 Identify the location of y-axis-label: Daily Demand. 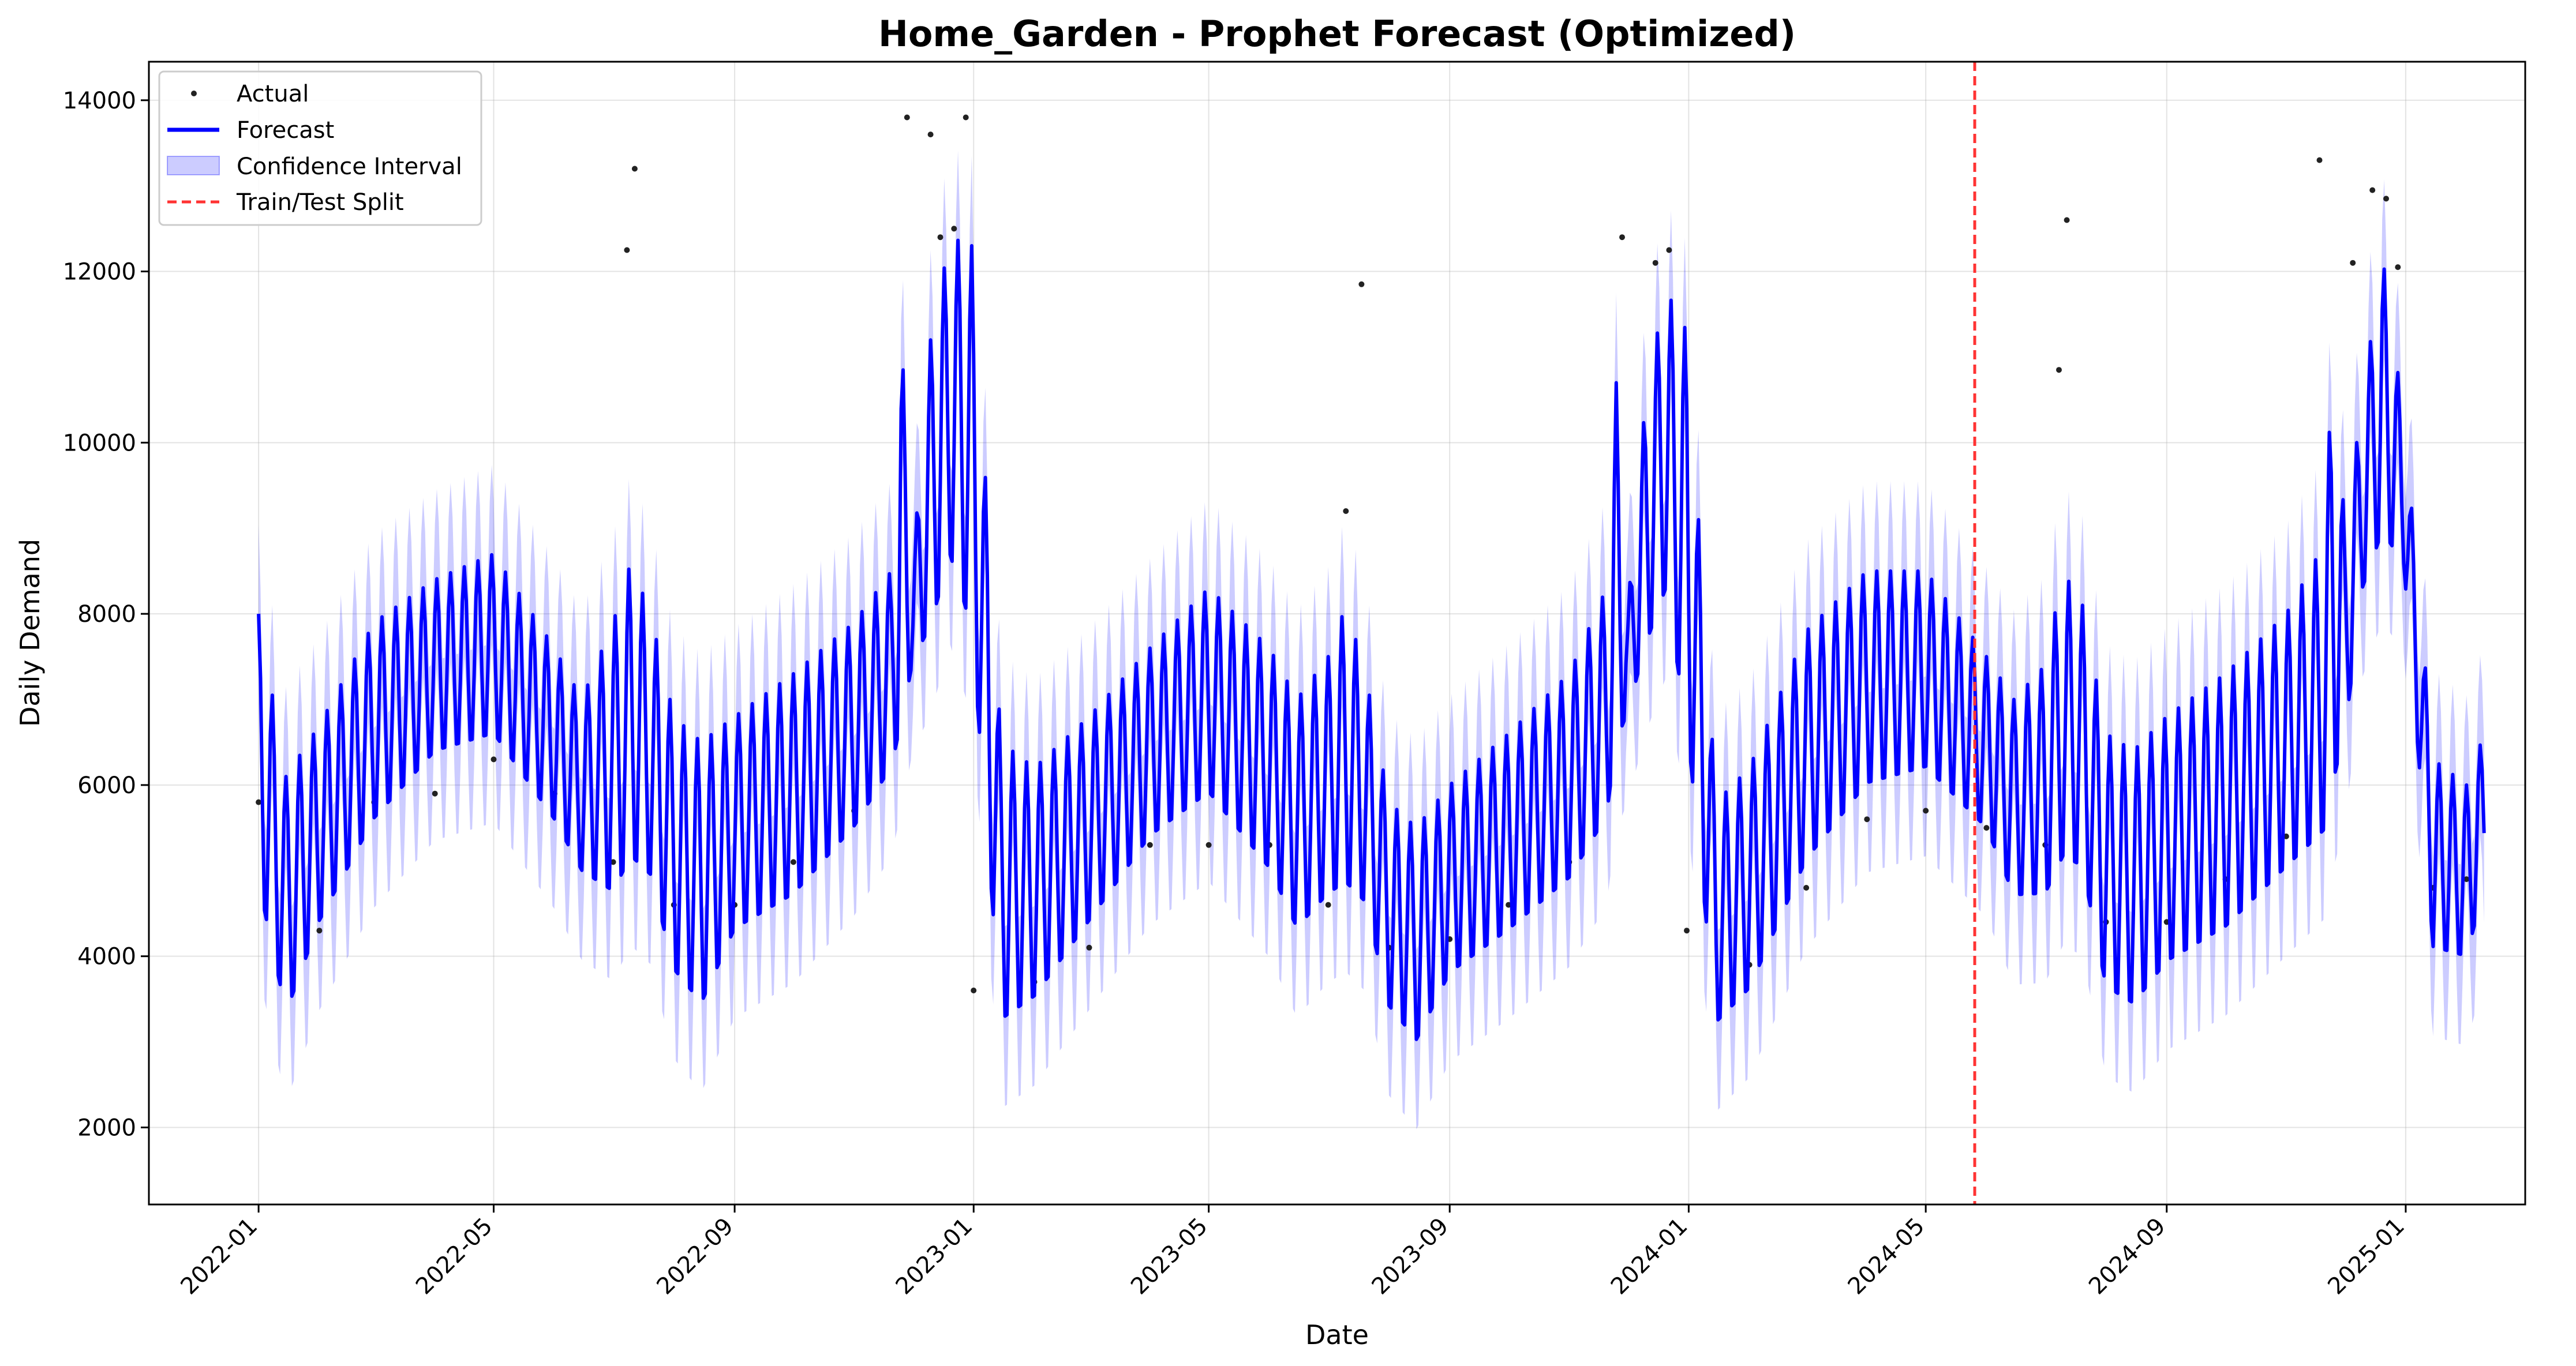
(30, 633).